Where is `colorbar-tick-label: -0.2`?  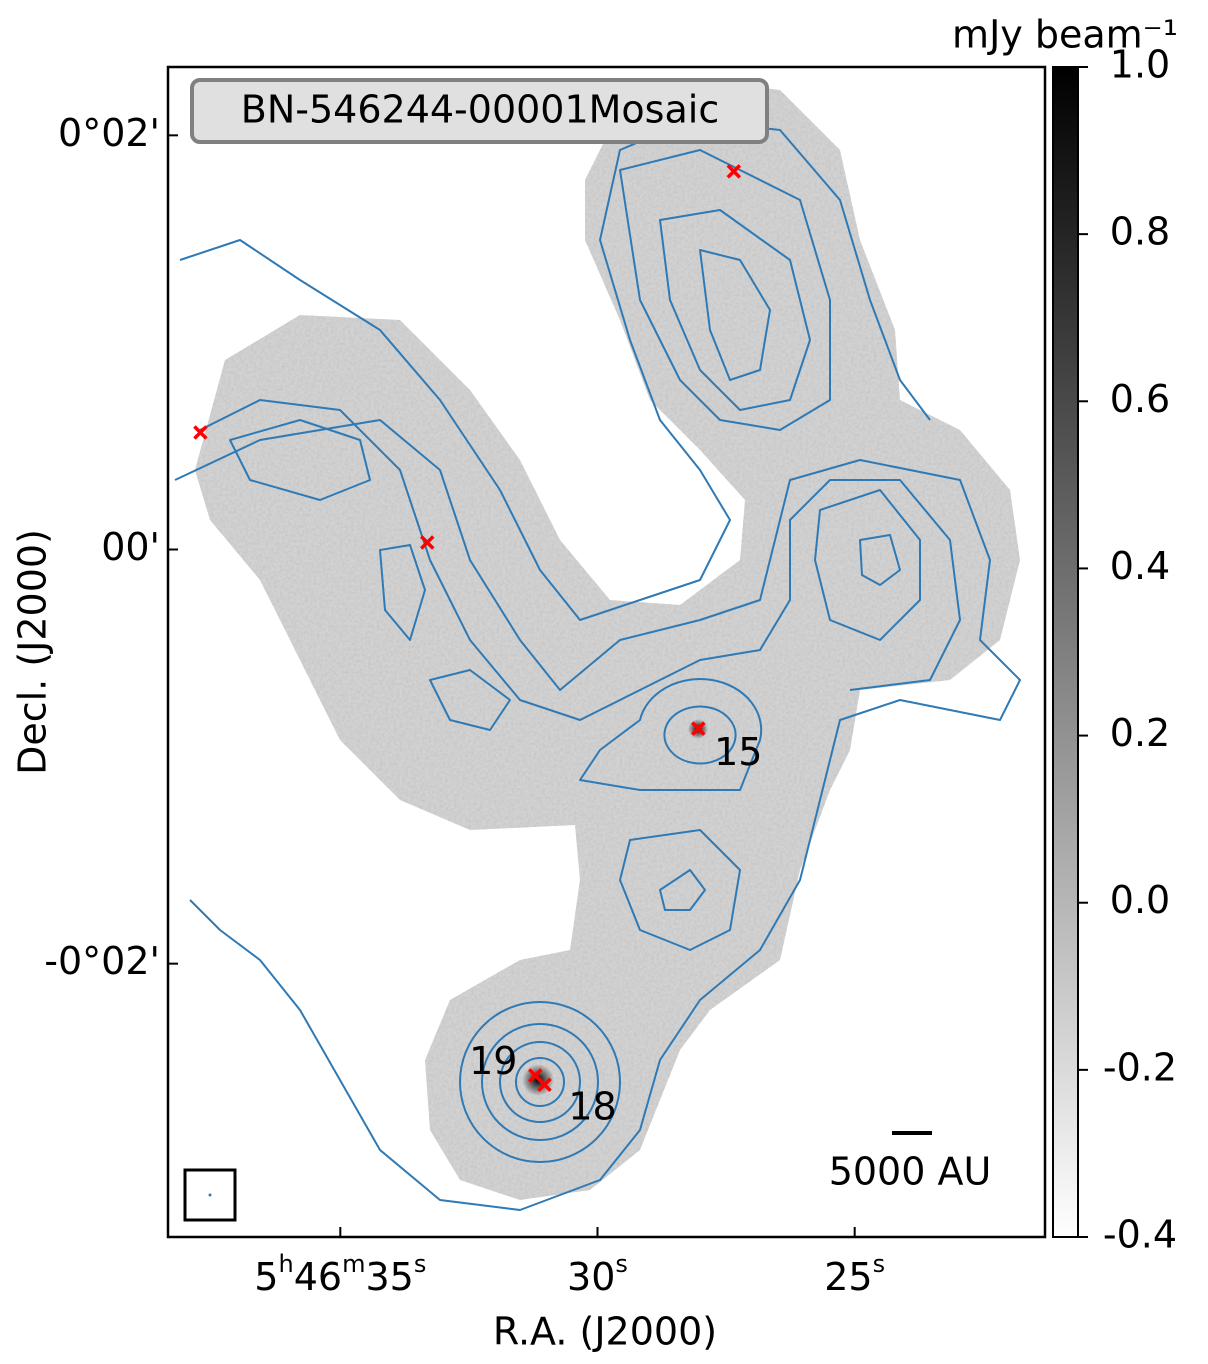 colorbar-tick-label: -0.2 is located at coordinates (1140, 1067).